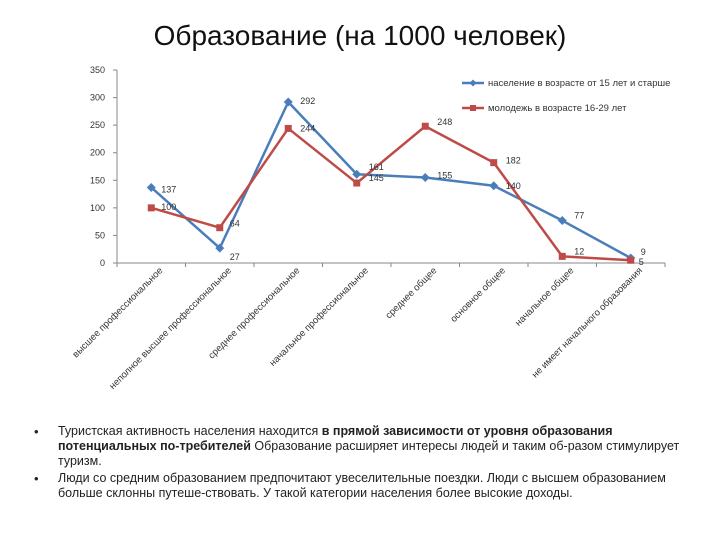 The height and width of the screenshot is (540, 720). Describe the element at coordinates (579, 83) in the screenshot. I see `legend-label: население в возрасте от 15 лет и старше` at that location.